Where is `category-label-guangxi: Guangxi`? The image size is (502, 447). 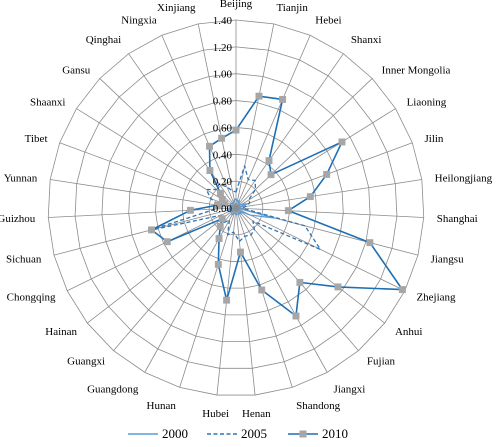
category-label-guangxi: Guangxi is located at coordinates (86, 362).